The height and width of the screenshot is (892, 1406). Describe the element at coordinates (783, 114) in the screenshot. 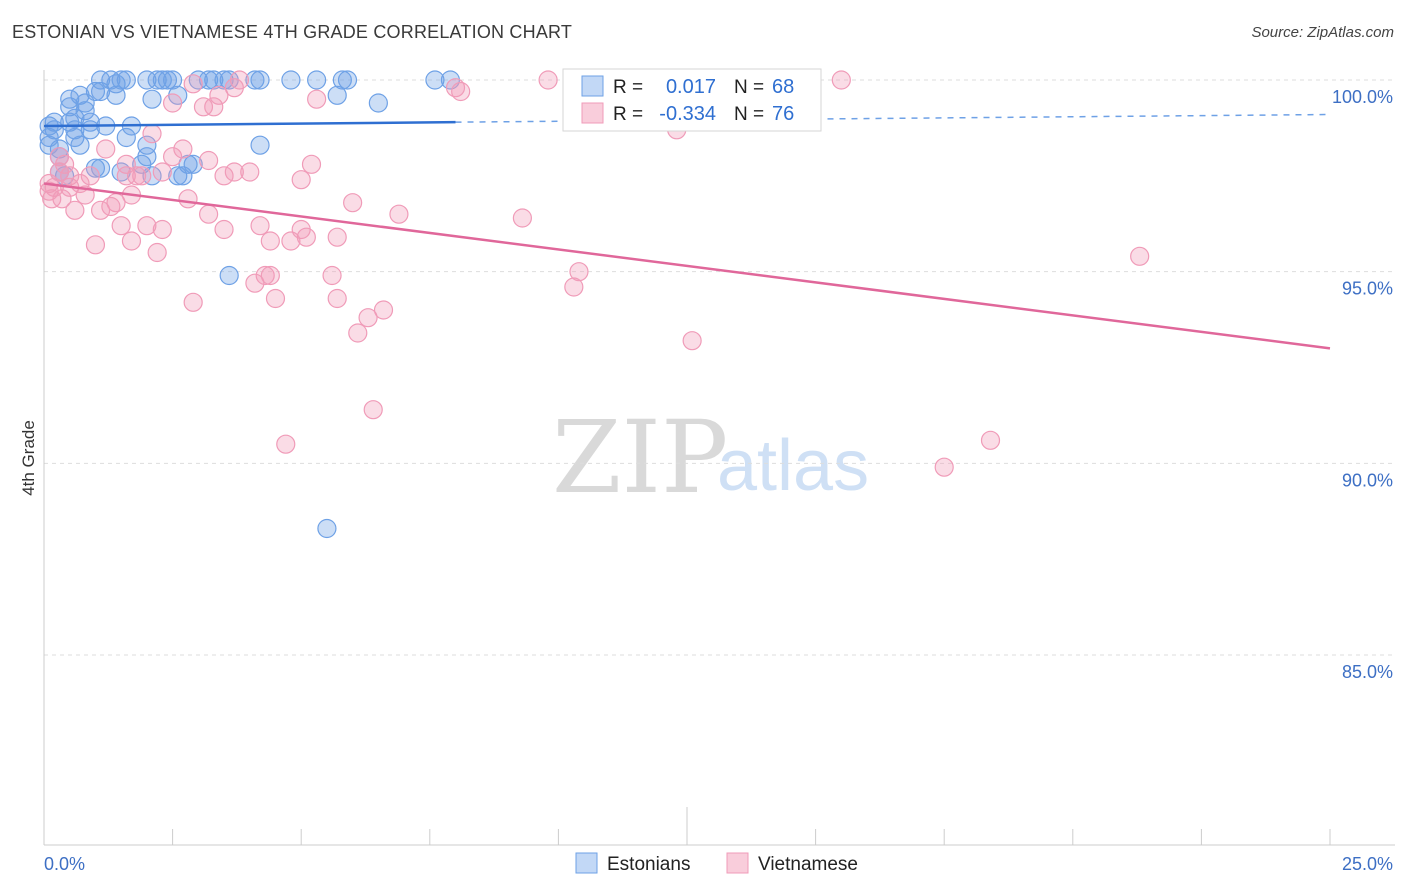

I see `legend-n-value-2: 76` at that location.